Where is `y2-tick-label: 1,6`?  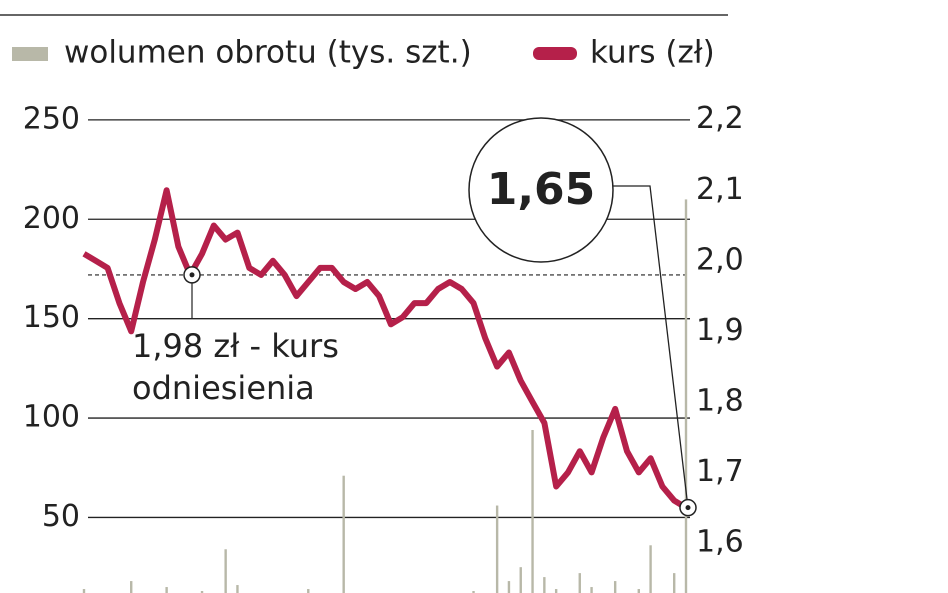
y2-tick-label: 1,6 is located at coordinates (720, 541).